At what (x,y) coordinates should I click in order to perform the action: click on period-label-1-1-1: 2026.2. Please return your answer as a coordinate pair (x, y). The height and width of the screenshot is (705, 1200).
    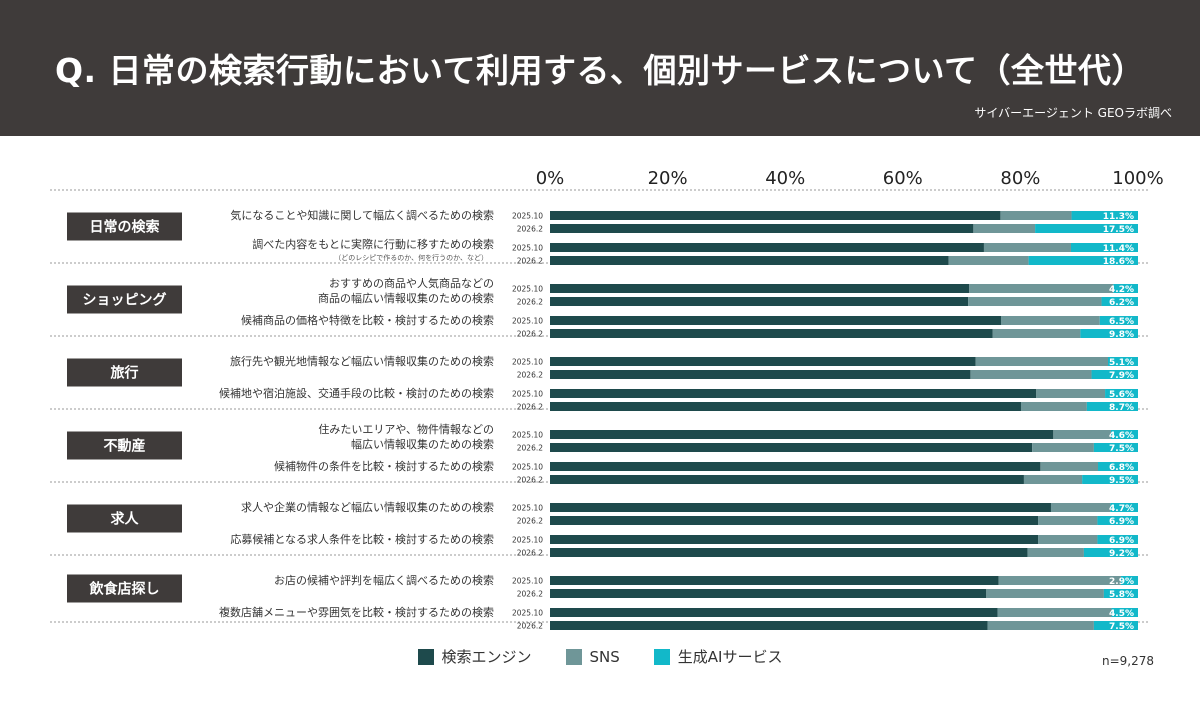
    Looking at the image, I should click on (530, 334).